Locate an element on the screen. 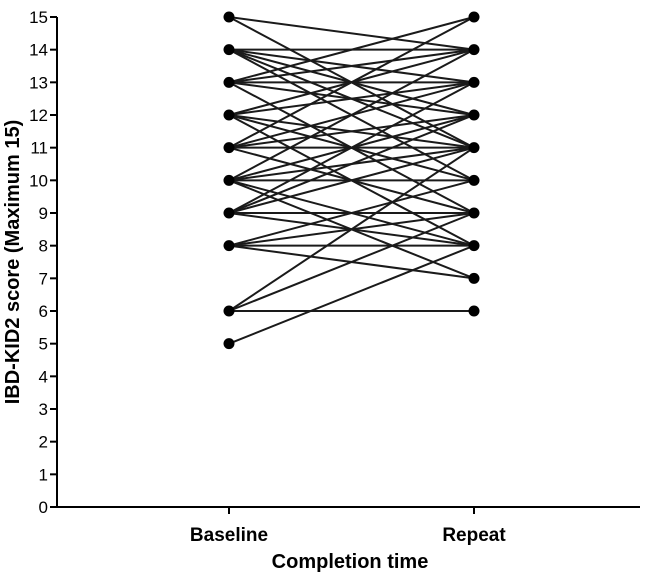 This screenshot has width=645, height=578. y-tick-label: 2 is located at coordinates (43, 442).